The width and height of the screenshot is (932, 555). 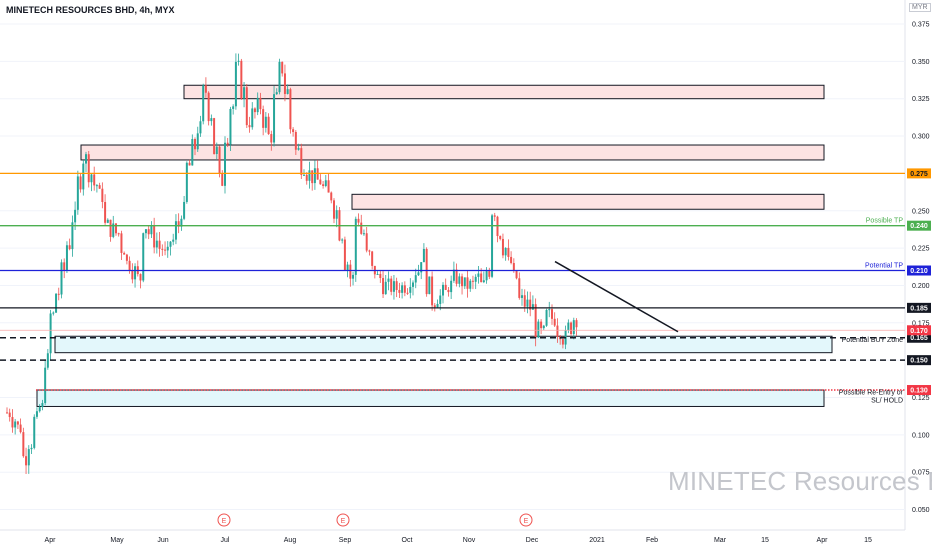 What do you see at coordinates (921, 249) in the screenshot?
I see `price-tick-label: 0.225` at bounding box center [921, 249].